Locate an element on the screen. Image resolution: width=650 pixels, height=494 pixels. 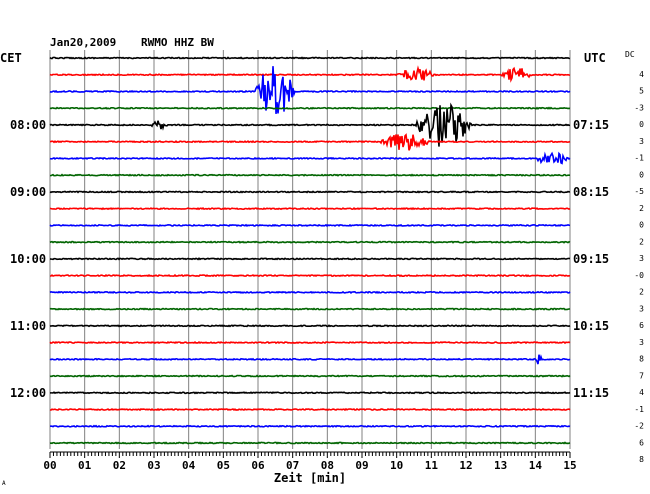
x-tick-label: 07 is located at coordinates (292, 465).